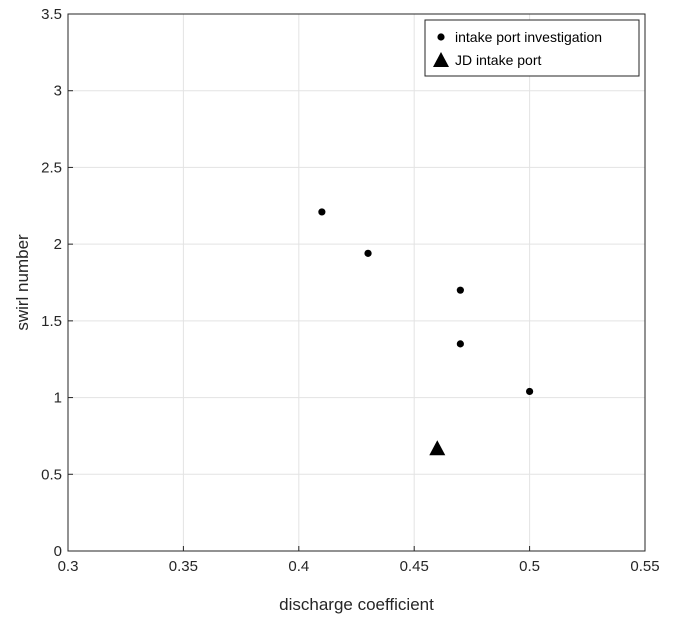 The height and width of the screenshot is (617, 678). I want to click on y-axis-label: swirl number, so click(22, 282).